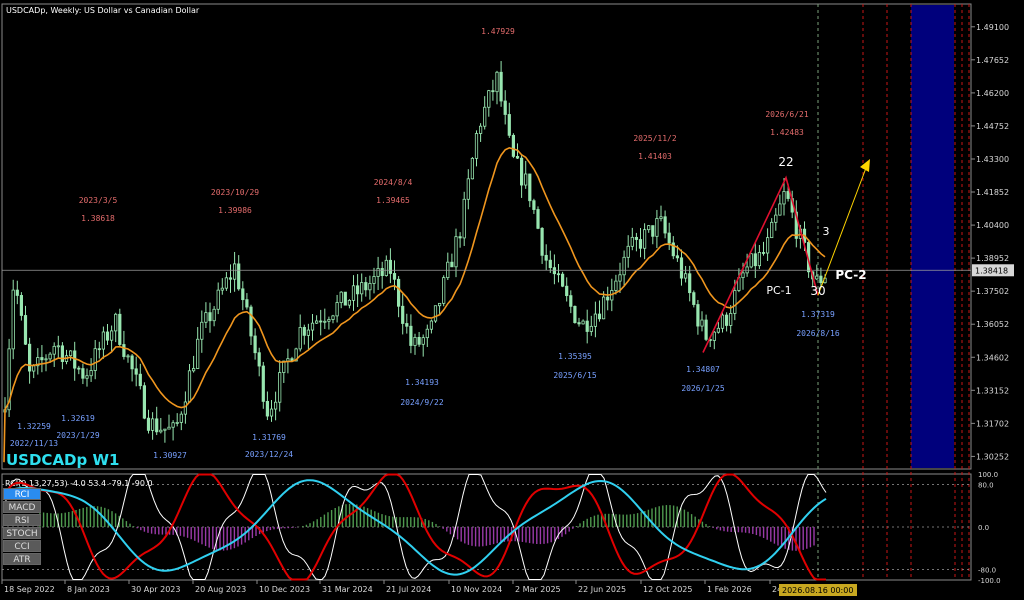 The height and width of the screenshot is (600, 1024). What do you see at coordinates (498, 31) in the screenshot?
I see `high-price-label: 1.47929` at bounding box center [498, 31].